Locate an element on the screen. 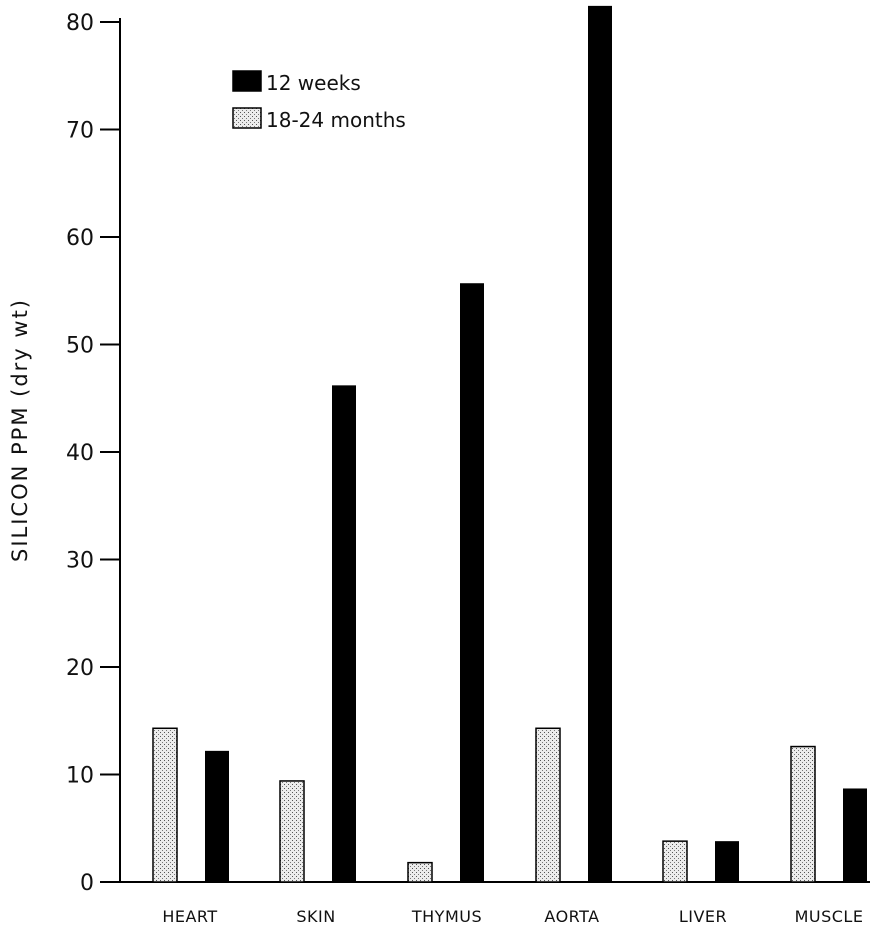 The height and width of the screenshot is (930, 873). x-category-label: MUSCLE is located at coordinates (829, 916).